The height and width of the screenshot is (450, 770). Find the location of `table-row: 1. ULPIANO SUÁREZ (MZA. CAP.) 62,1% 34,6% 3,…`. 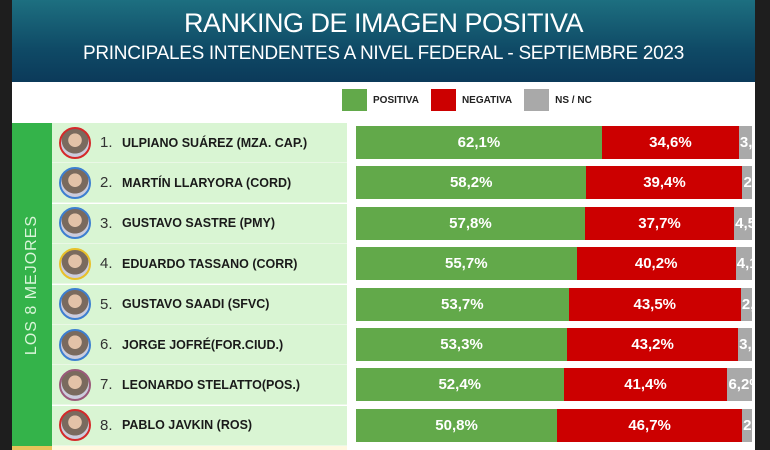

table-row: 1. ULPIANO SUÁREZ (MZA. CAP.) 62,1% 34,6% 3,… is located at coordinates (402, 143).